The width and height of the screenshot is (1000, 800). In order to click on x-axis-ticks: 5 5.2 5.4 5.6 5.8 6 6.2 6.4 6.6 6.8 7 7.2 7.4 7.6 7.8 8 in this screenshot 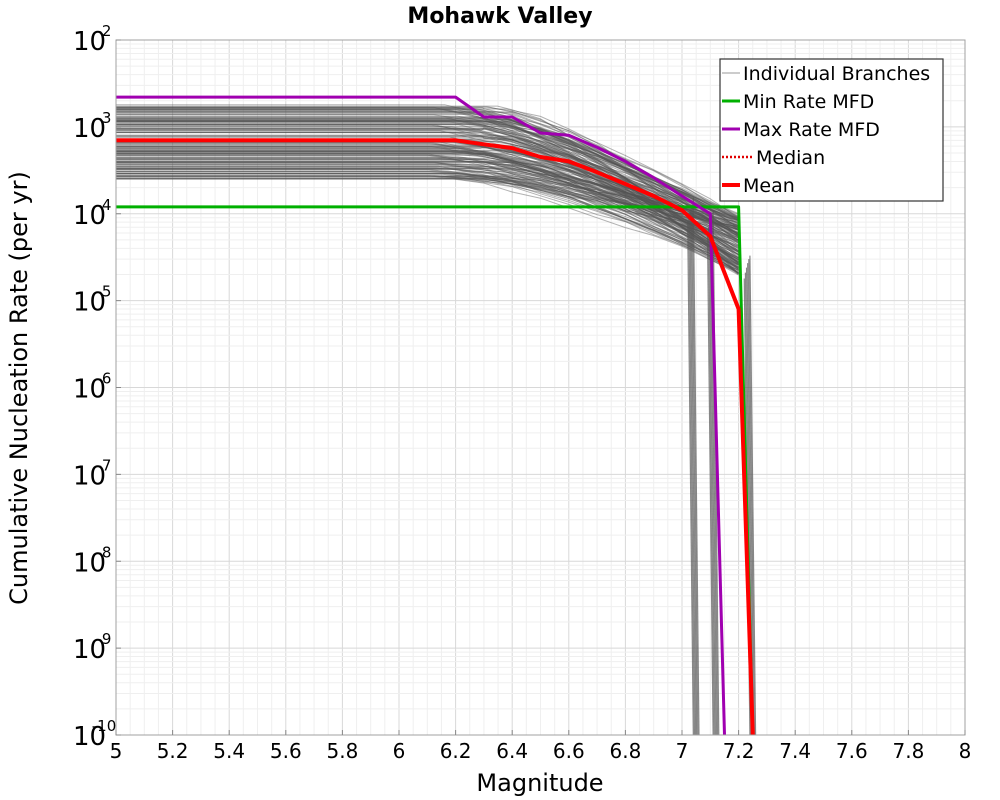, I will do `click(540, 746)`.